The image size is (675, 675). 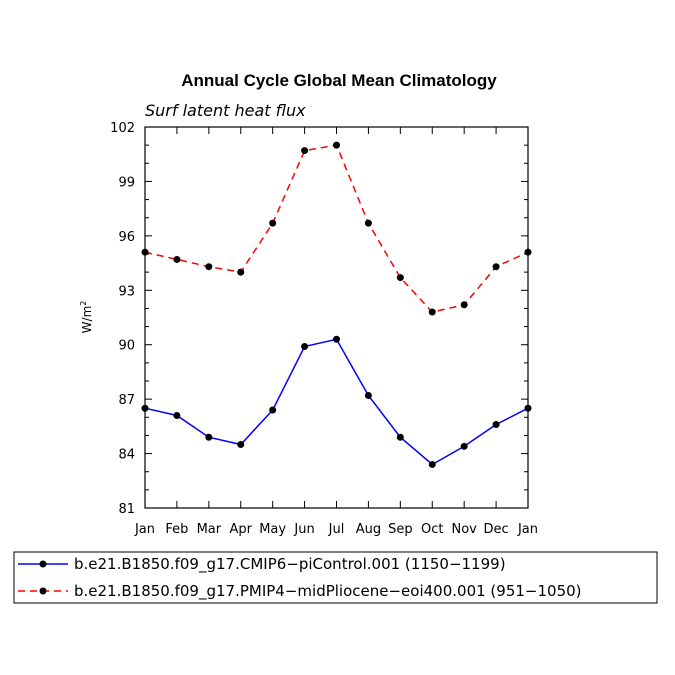 What do you see at coordinates (496, 529) in the screenshot?
I see `x-tick-label: Dec` at bounding box center [496, 529].